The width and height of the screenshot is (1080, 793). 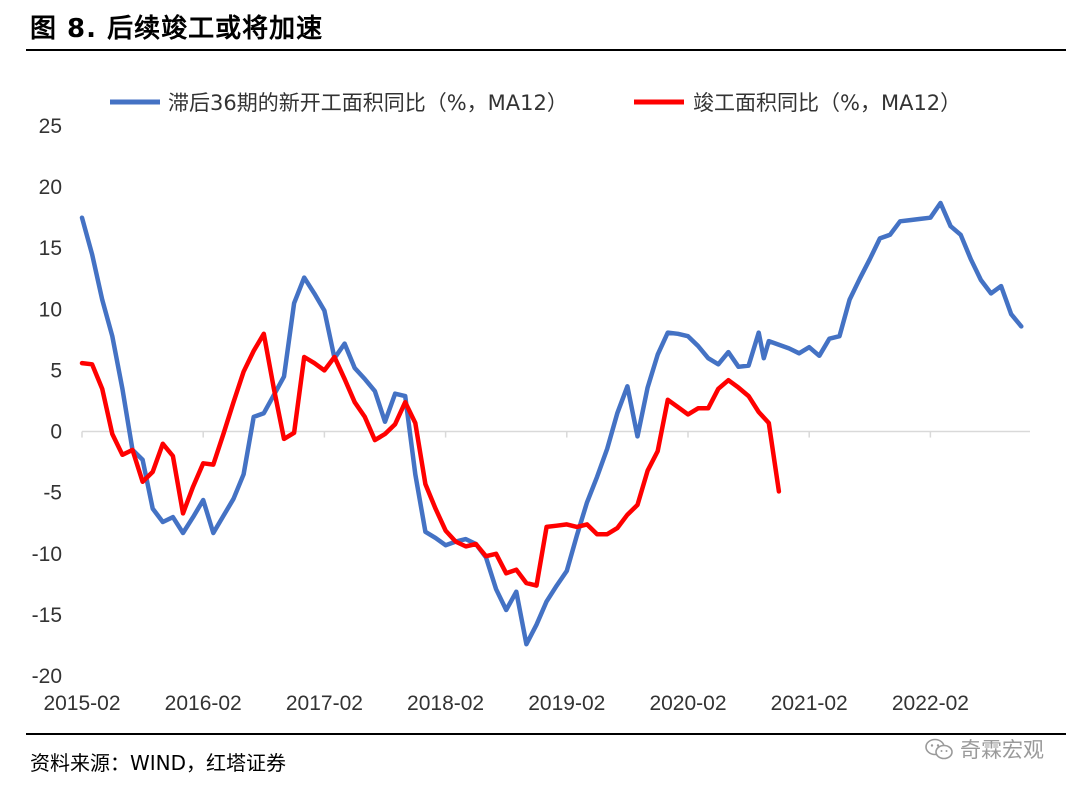 What do you see at coordinates (177, 29) in the screenshot?
I see `figure-title: 图 8. 后续竣工或将加速` at bounding box center [177, 29].